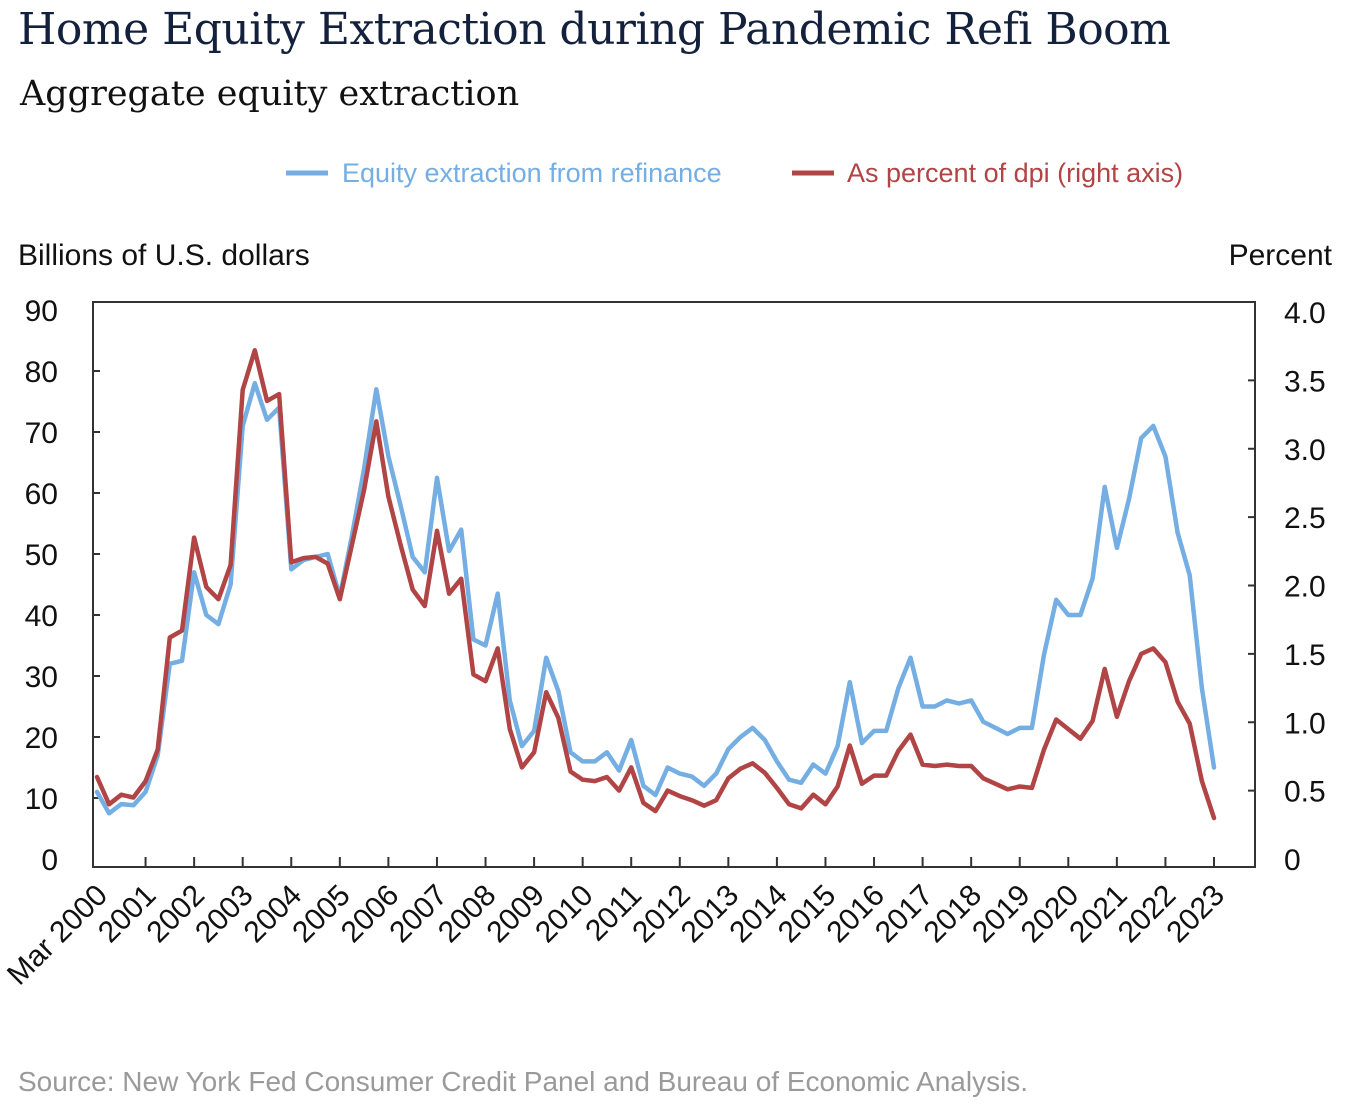  What do you see at coordinates (41, 494) in the screenshot?
I see `left-tick-label: 60` at bounding box center [41, 494].